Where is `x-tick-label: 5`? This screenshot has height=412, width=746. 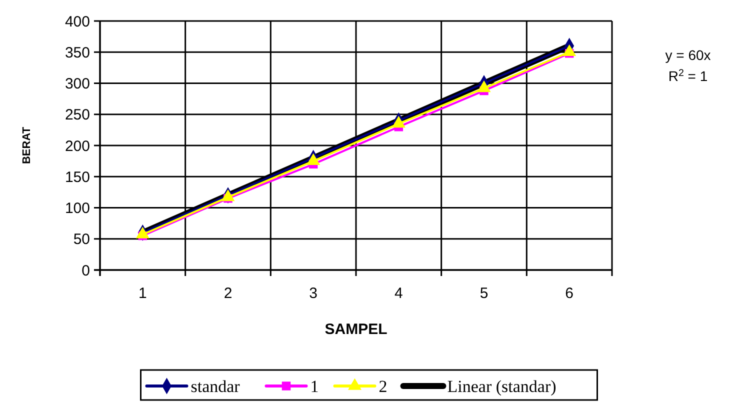
x-tick-label: 5 is located at coordinates (484, 293).